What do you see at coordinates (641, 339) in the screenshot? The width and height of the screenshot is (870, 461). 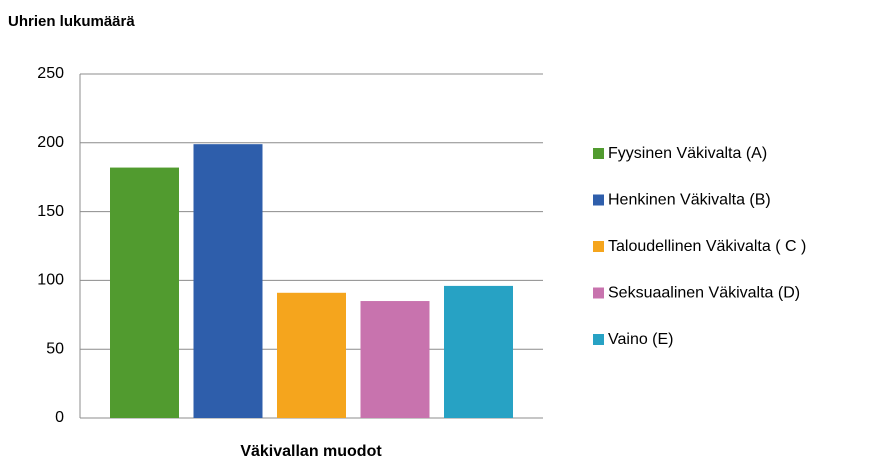 I see `legend-label: Vaino (E)` at bounding box center [641, 339].